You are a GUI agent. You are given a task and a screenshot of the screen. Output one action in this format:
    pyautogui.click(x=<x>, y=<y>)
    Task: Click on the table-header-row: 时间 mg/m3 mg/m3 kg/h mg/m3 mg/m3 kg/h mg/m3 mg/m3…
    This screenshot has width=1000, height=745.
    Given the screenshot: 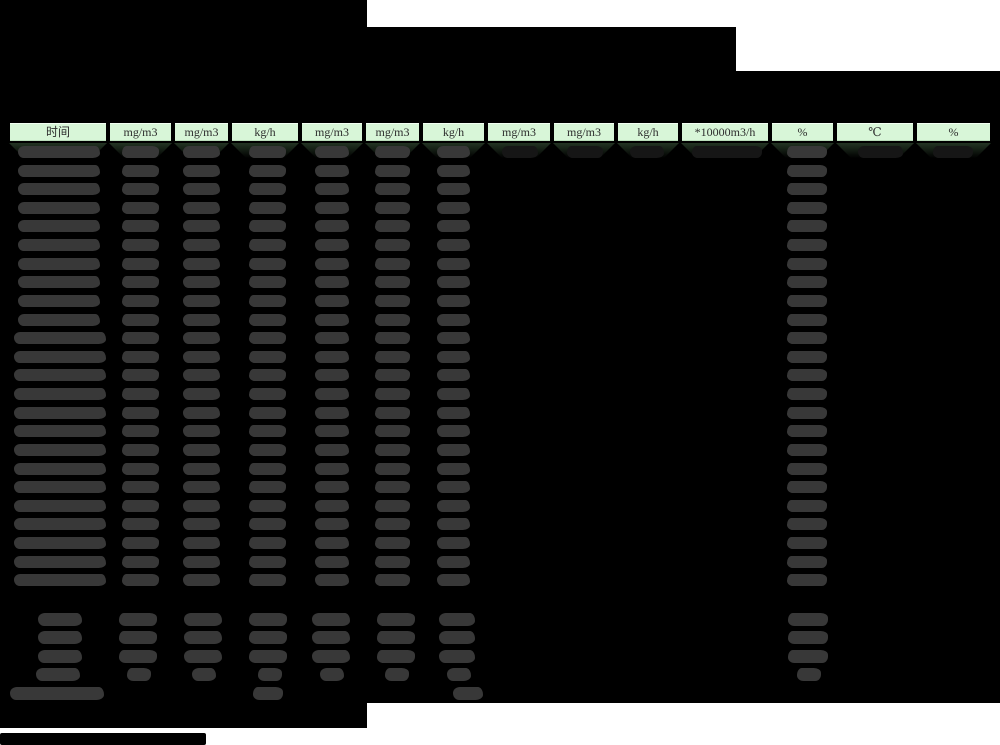 What is the action you would take?
    pyautogui.click(x=500, y=132)
    